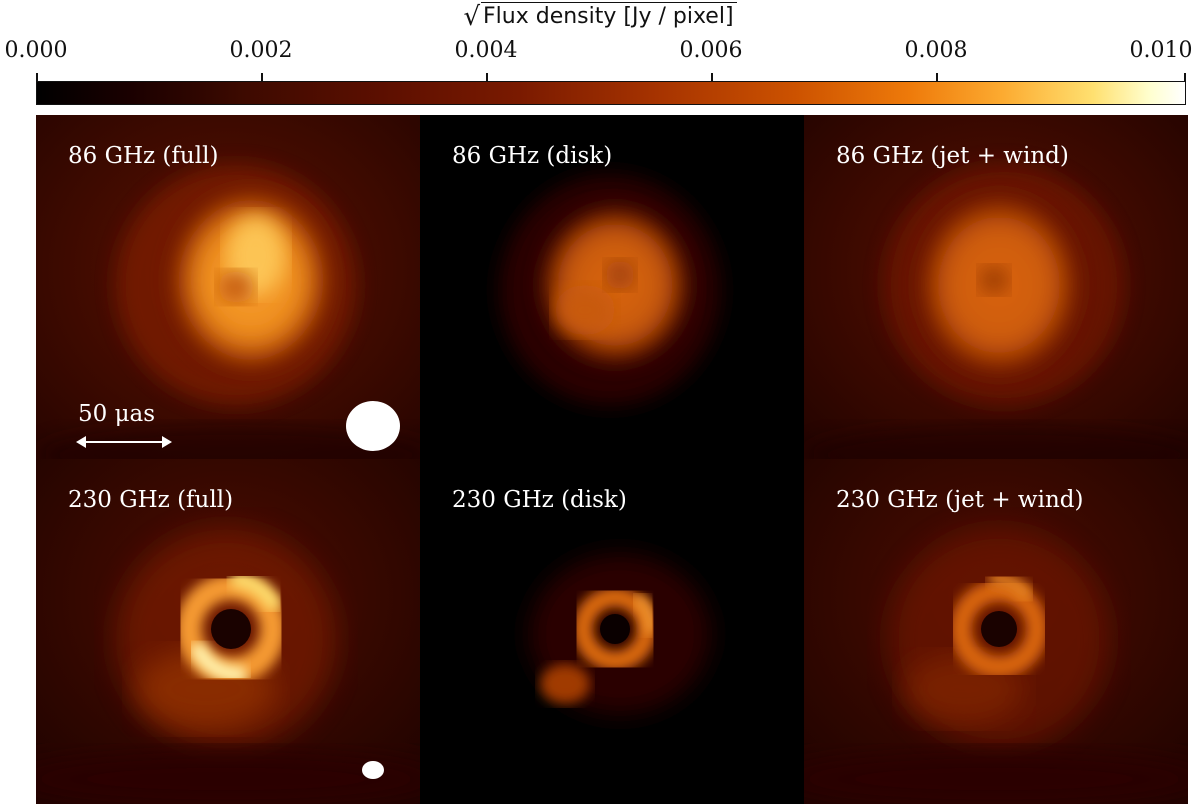 This screenshot has width=1200, height=804. What do you see at coordinates (167, 442) in the screenshot?
I see `scalebar-arrow-right` at bounding box center [167, 442].